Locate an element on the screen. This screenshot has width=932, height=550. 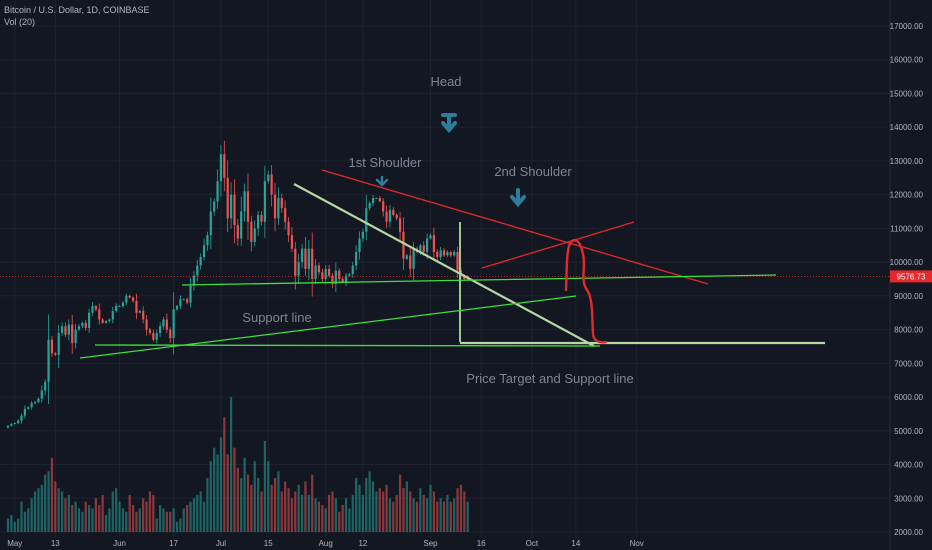
trendline-red-lower is located at coordinates (558, 245).